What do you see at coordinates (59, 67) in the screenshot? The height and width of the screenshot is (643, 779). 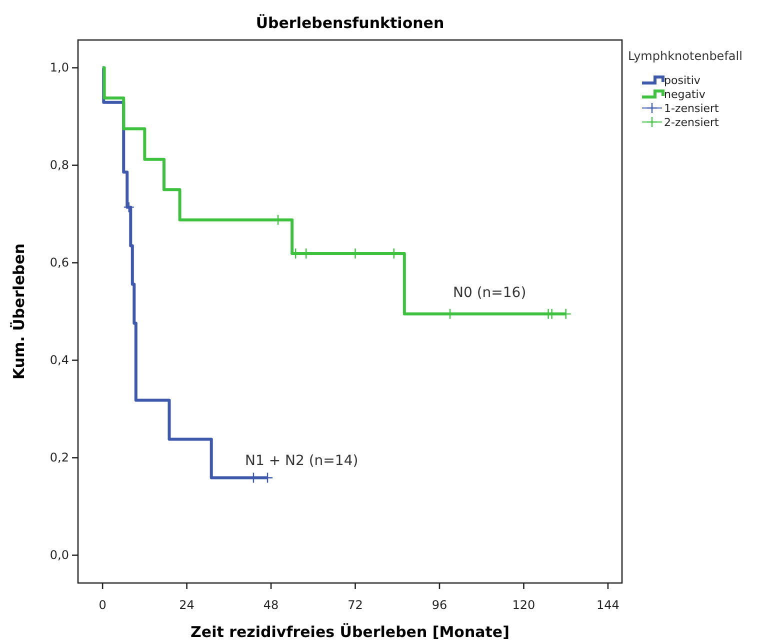 I see `y-tick-label: 1,0` at bounding box center [59, 67].